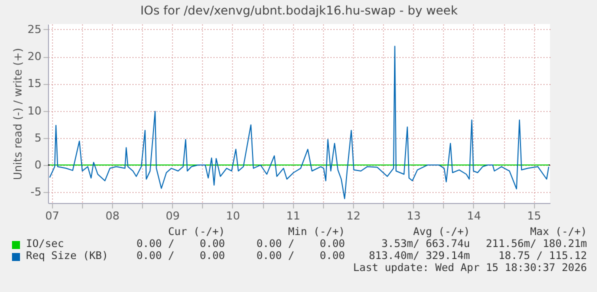  I want to click on y-tick-label: 0, so click(38, 165).